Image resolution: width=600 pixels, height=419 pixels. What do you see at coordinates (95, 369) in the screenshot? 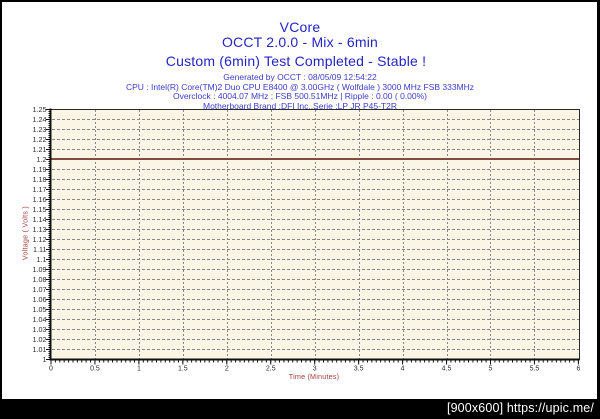
I see `svg-text: 0.5` at bounding box center [95, 369].